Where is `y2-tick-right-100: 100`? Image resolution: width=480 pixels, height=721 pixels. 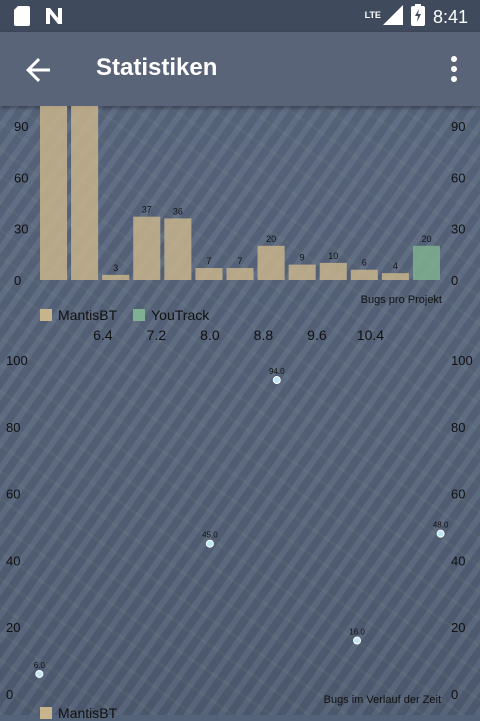 y2-tick-right-100: 100 is located at coordinates (462, 360).